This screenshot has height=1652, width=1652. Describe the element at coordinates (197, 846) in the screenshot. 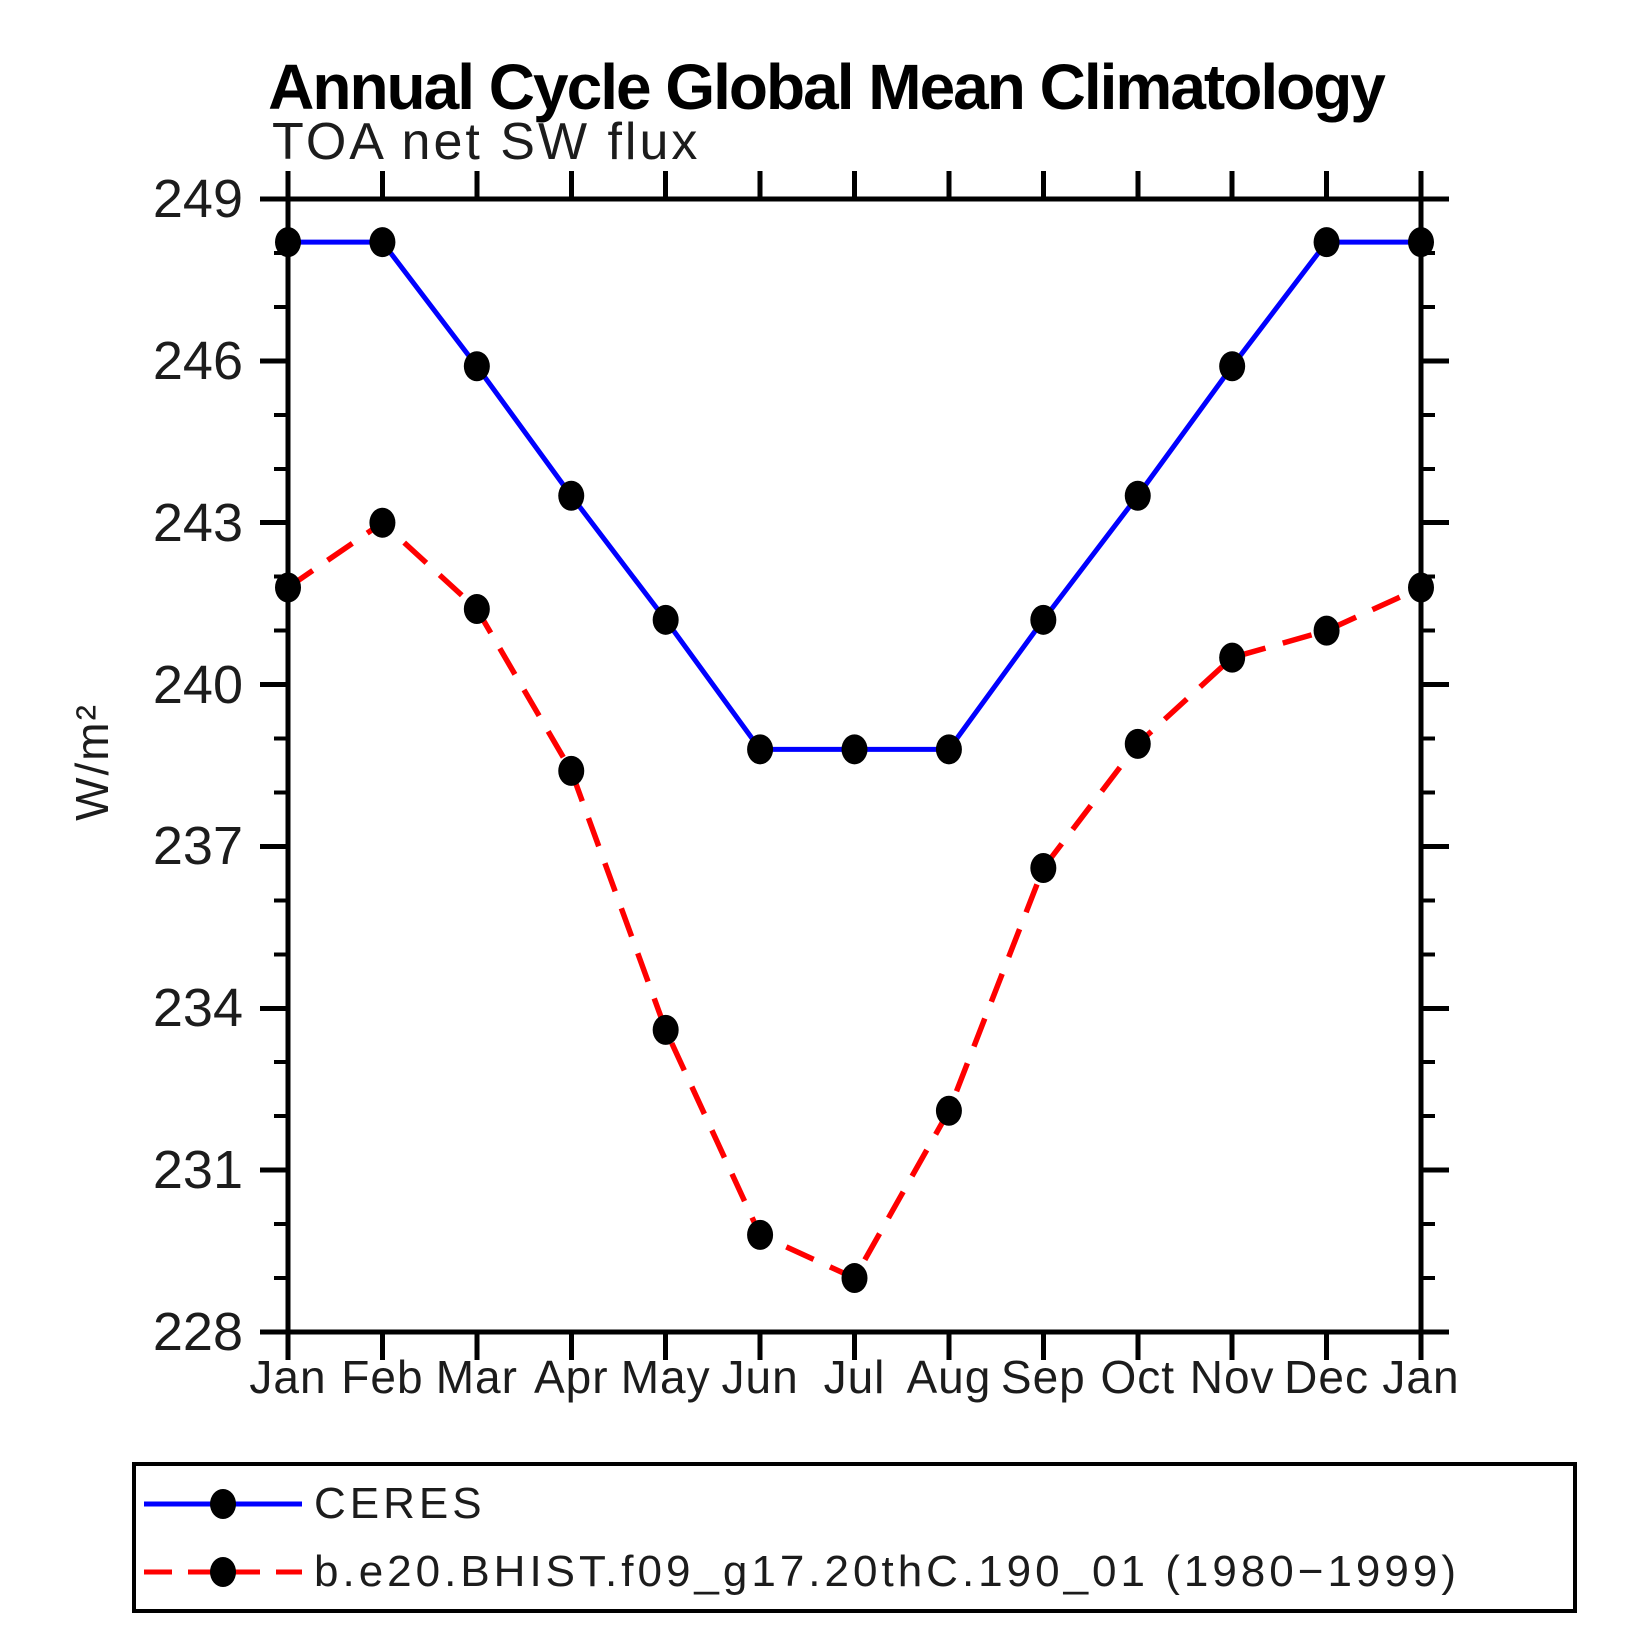

I see `y-tick-label: 237` at that location.